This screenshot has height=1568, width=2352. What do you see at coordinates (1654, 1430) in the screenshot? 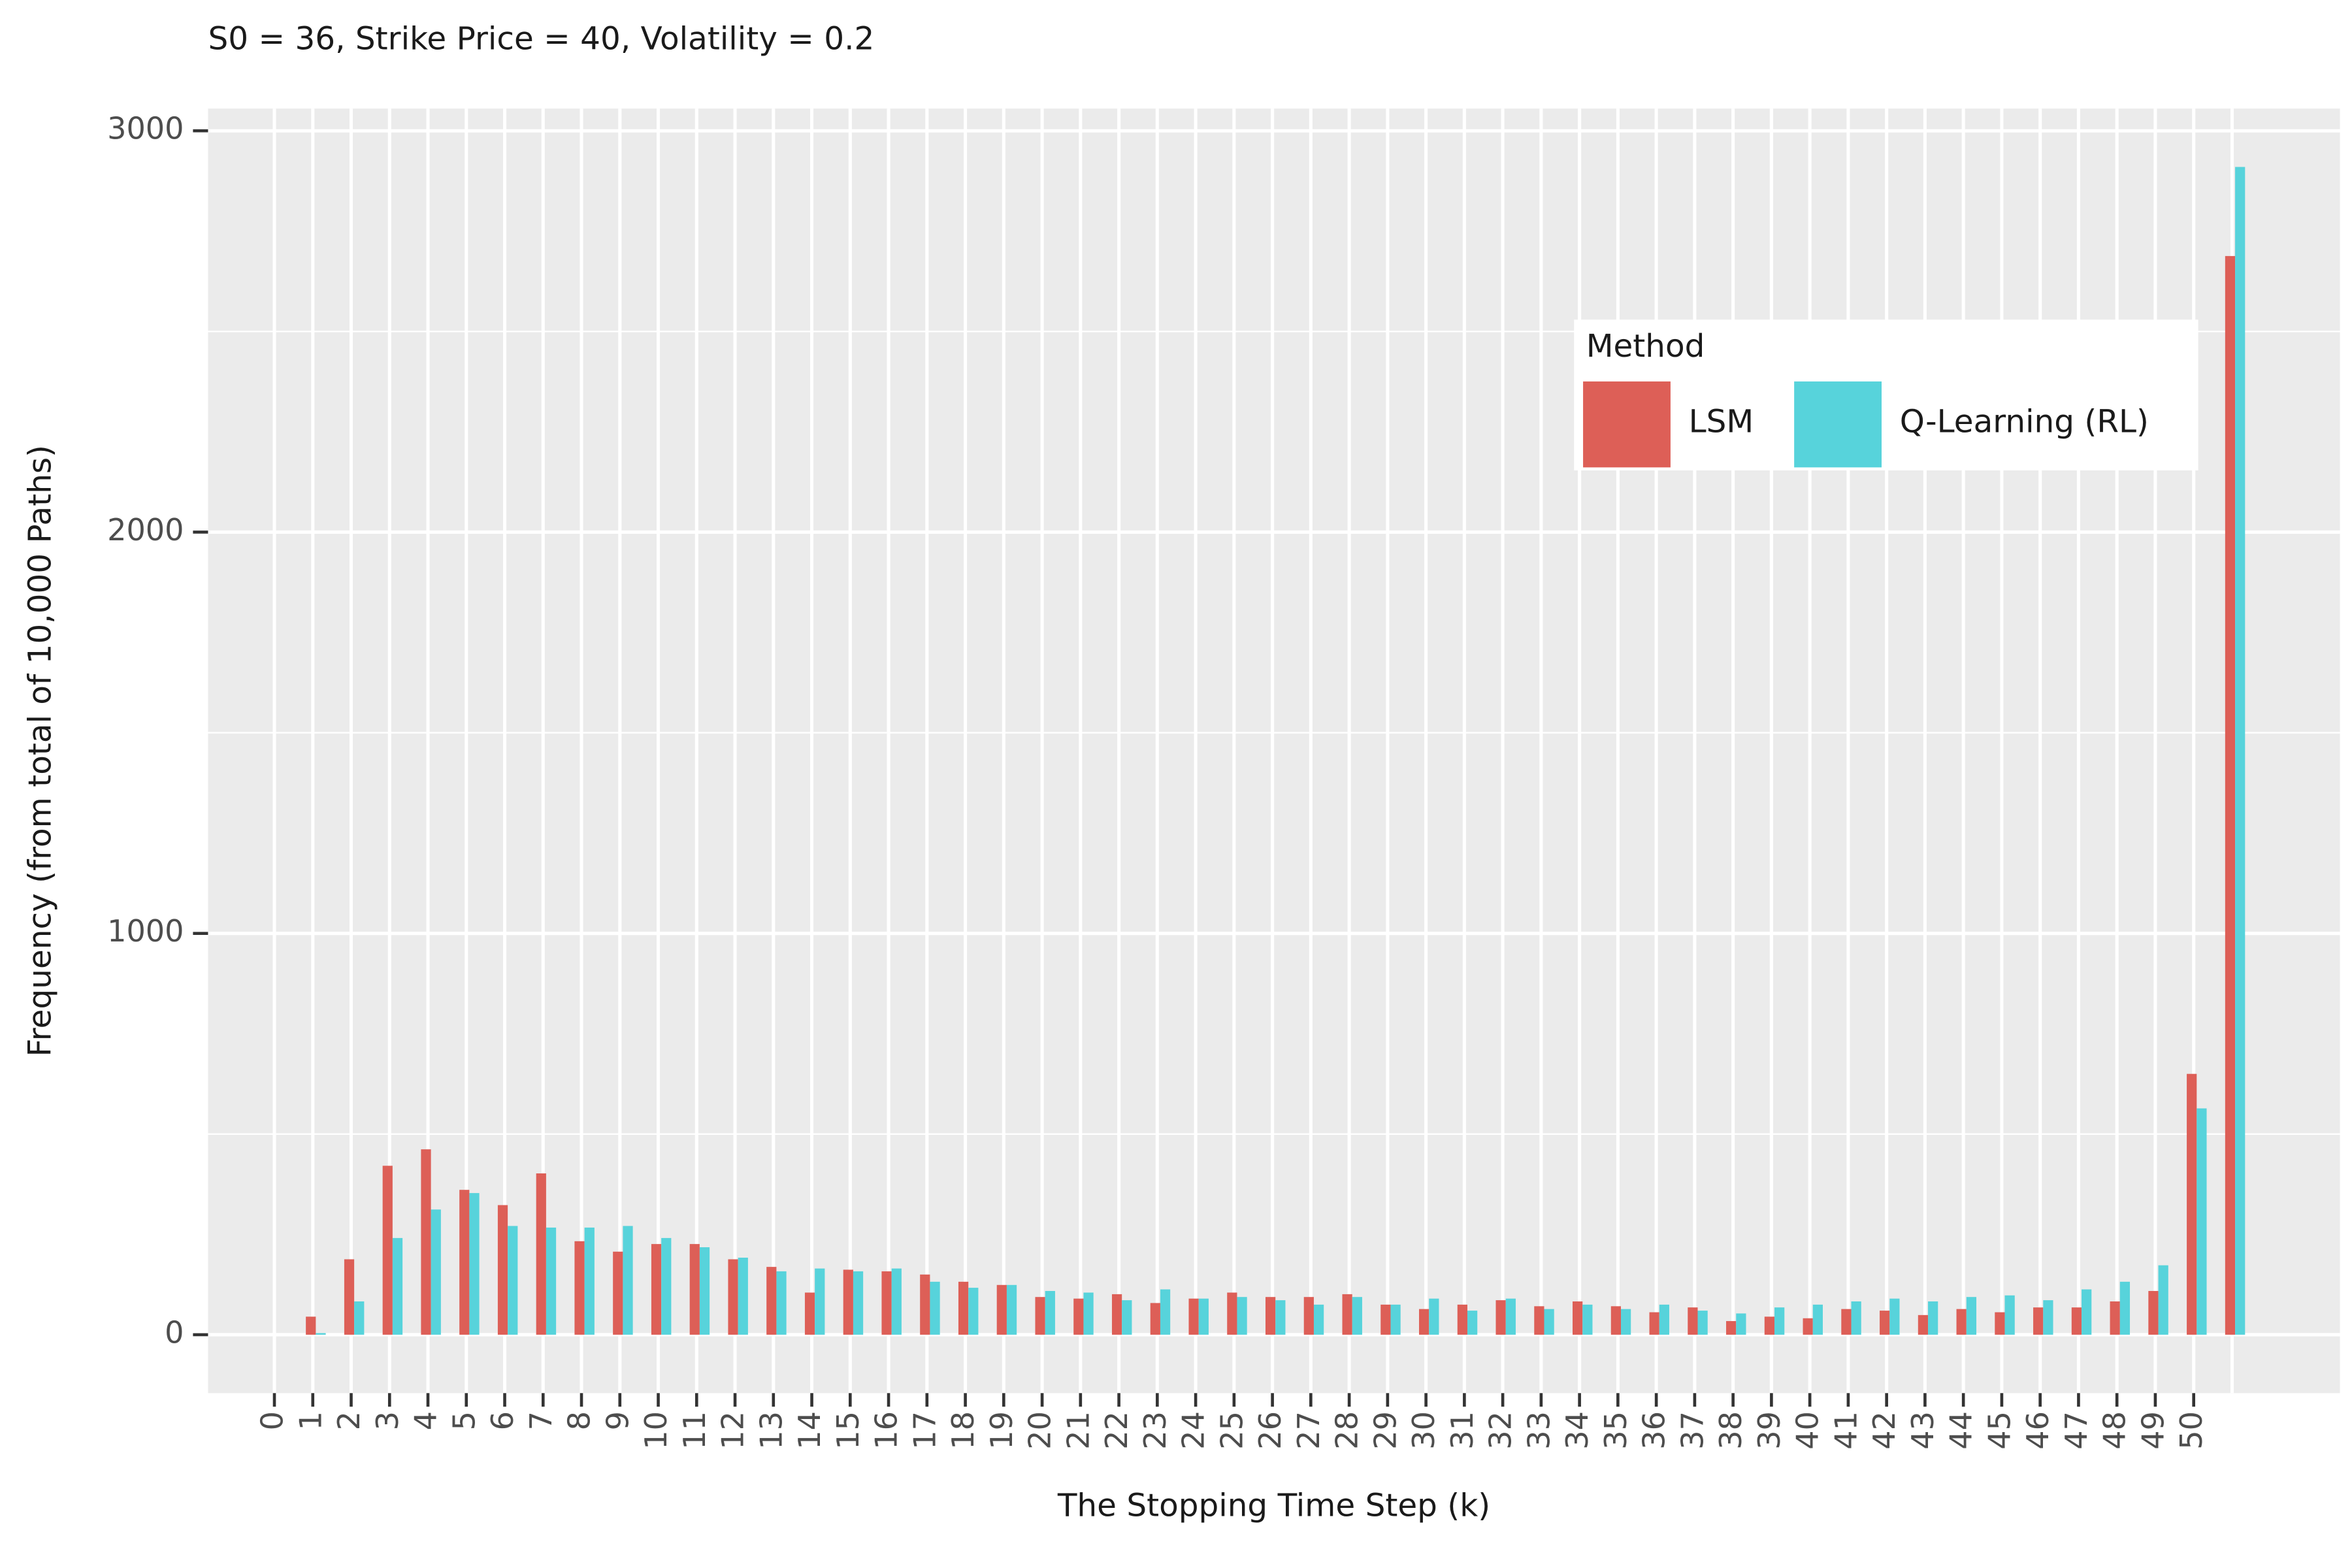
I see `x-tick-label: 36` at bounding box center [1654, 1430].